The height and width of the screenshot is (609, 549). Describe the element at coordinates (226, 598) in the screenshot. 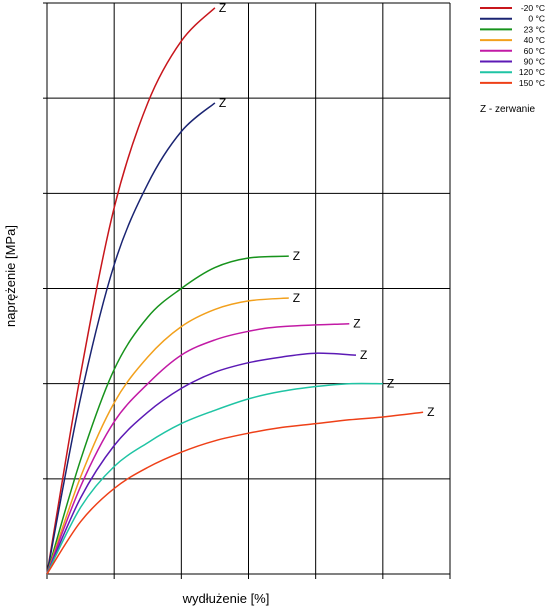

I see `x-axis-label: wydłużenie [%]` at that location.